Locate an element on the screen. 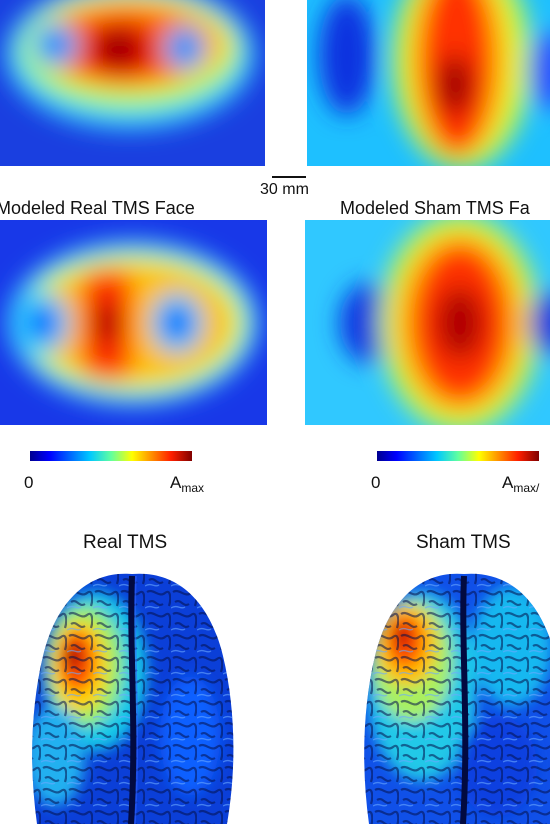 This screenshot has height=824, width=550. real-face-label: Modeled Real TMS Face is located at coordinates (97, 208).